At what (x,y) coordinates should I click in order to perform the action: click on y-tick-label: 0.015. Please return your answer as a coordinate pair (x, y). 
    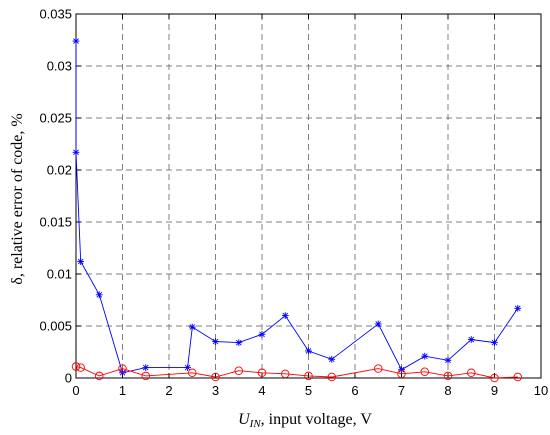
    Looking at the image, I should click on (55, 222).